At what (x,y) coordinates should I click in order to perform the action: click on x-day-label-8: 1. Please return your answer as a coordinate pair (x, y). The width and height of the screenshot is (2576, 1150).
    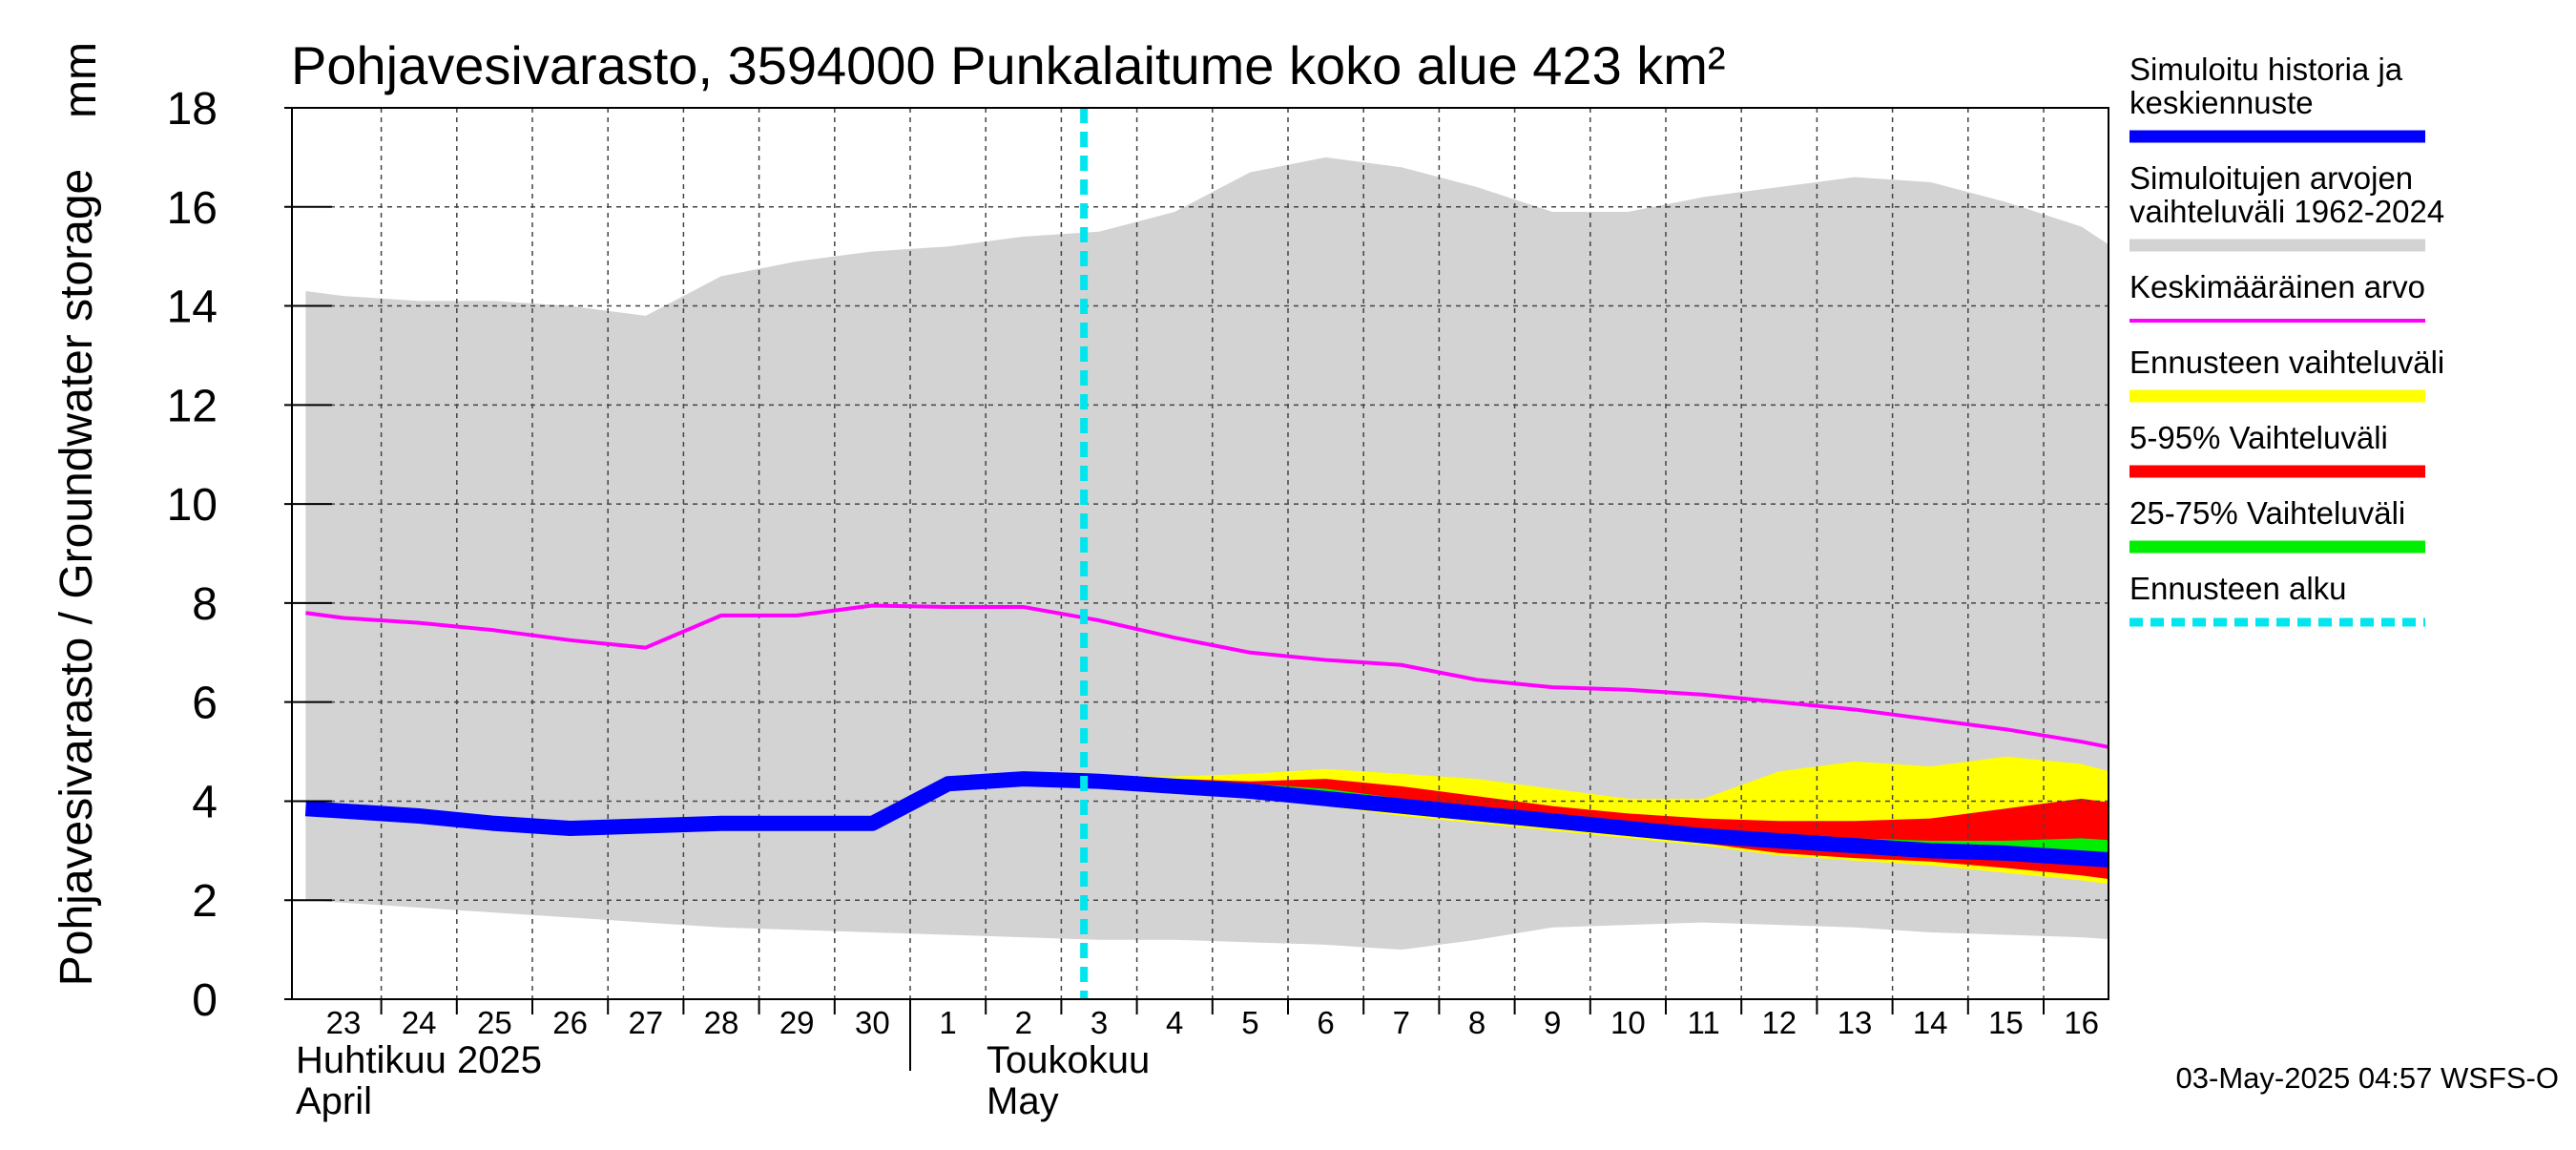
    Looking at the image, I should click on (947, 1023).